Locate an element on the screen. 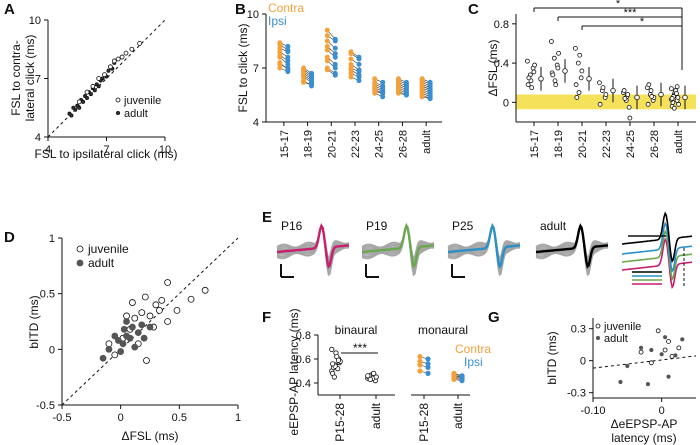 The width and height of the screenshot is (700, 445). g-y-tick-label: 0 is located at coordinates (583, 362).